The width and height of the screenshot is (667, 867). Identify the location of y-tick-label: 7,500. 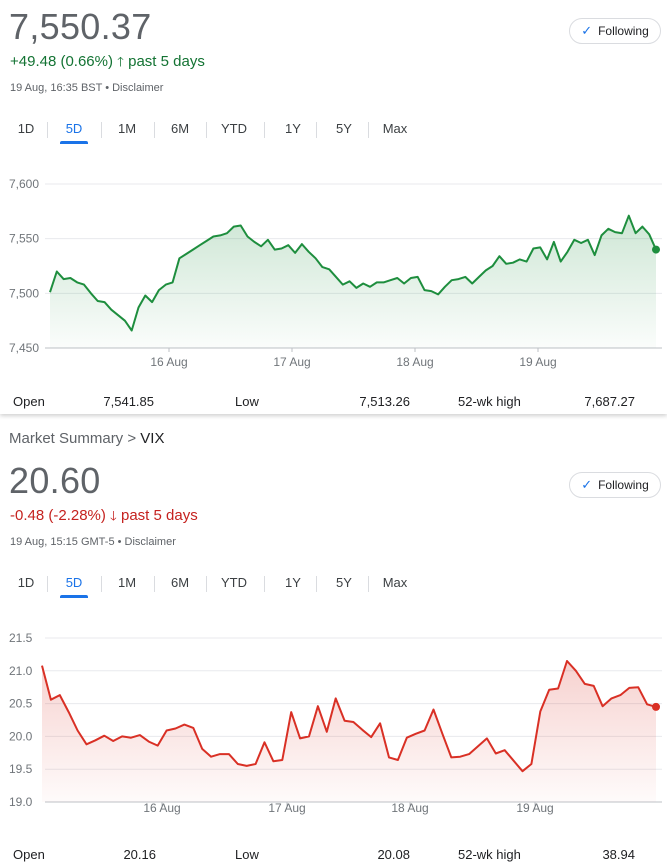
(24, 293).